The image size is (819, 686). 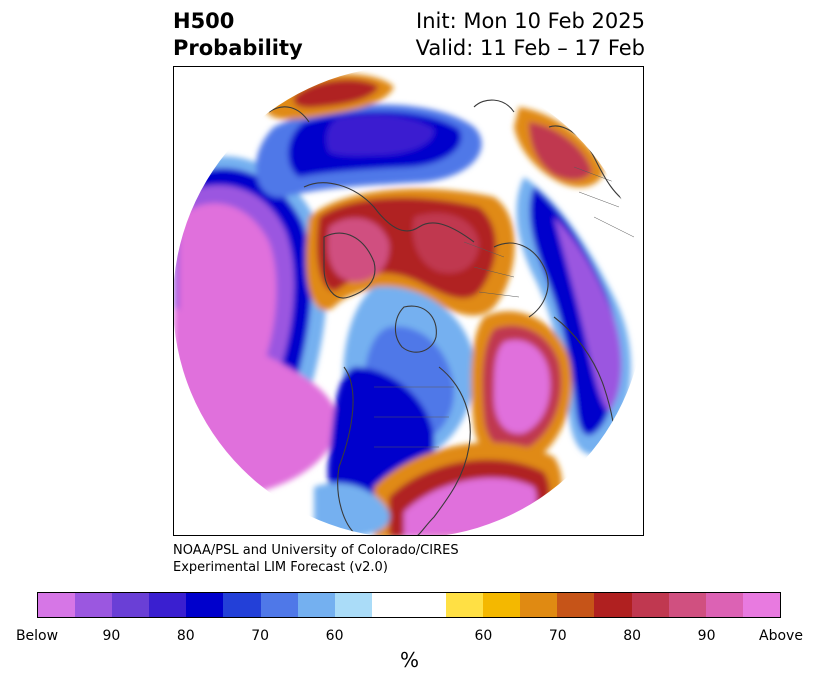 I want to click on colorbar-ticks: Below 90 80 70 60 60 70 80 90 Above, so click(x=409, y=637).